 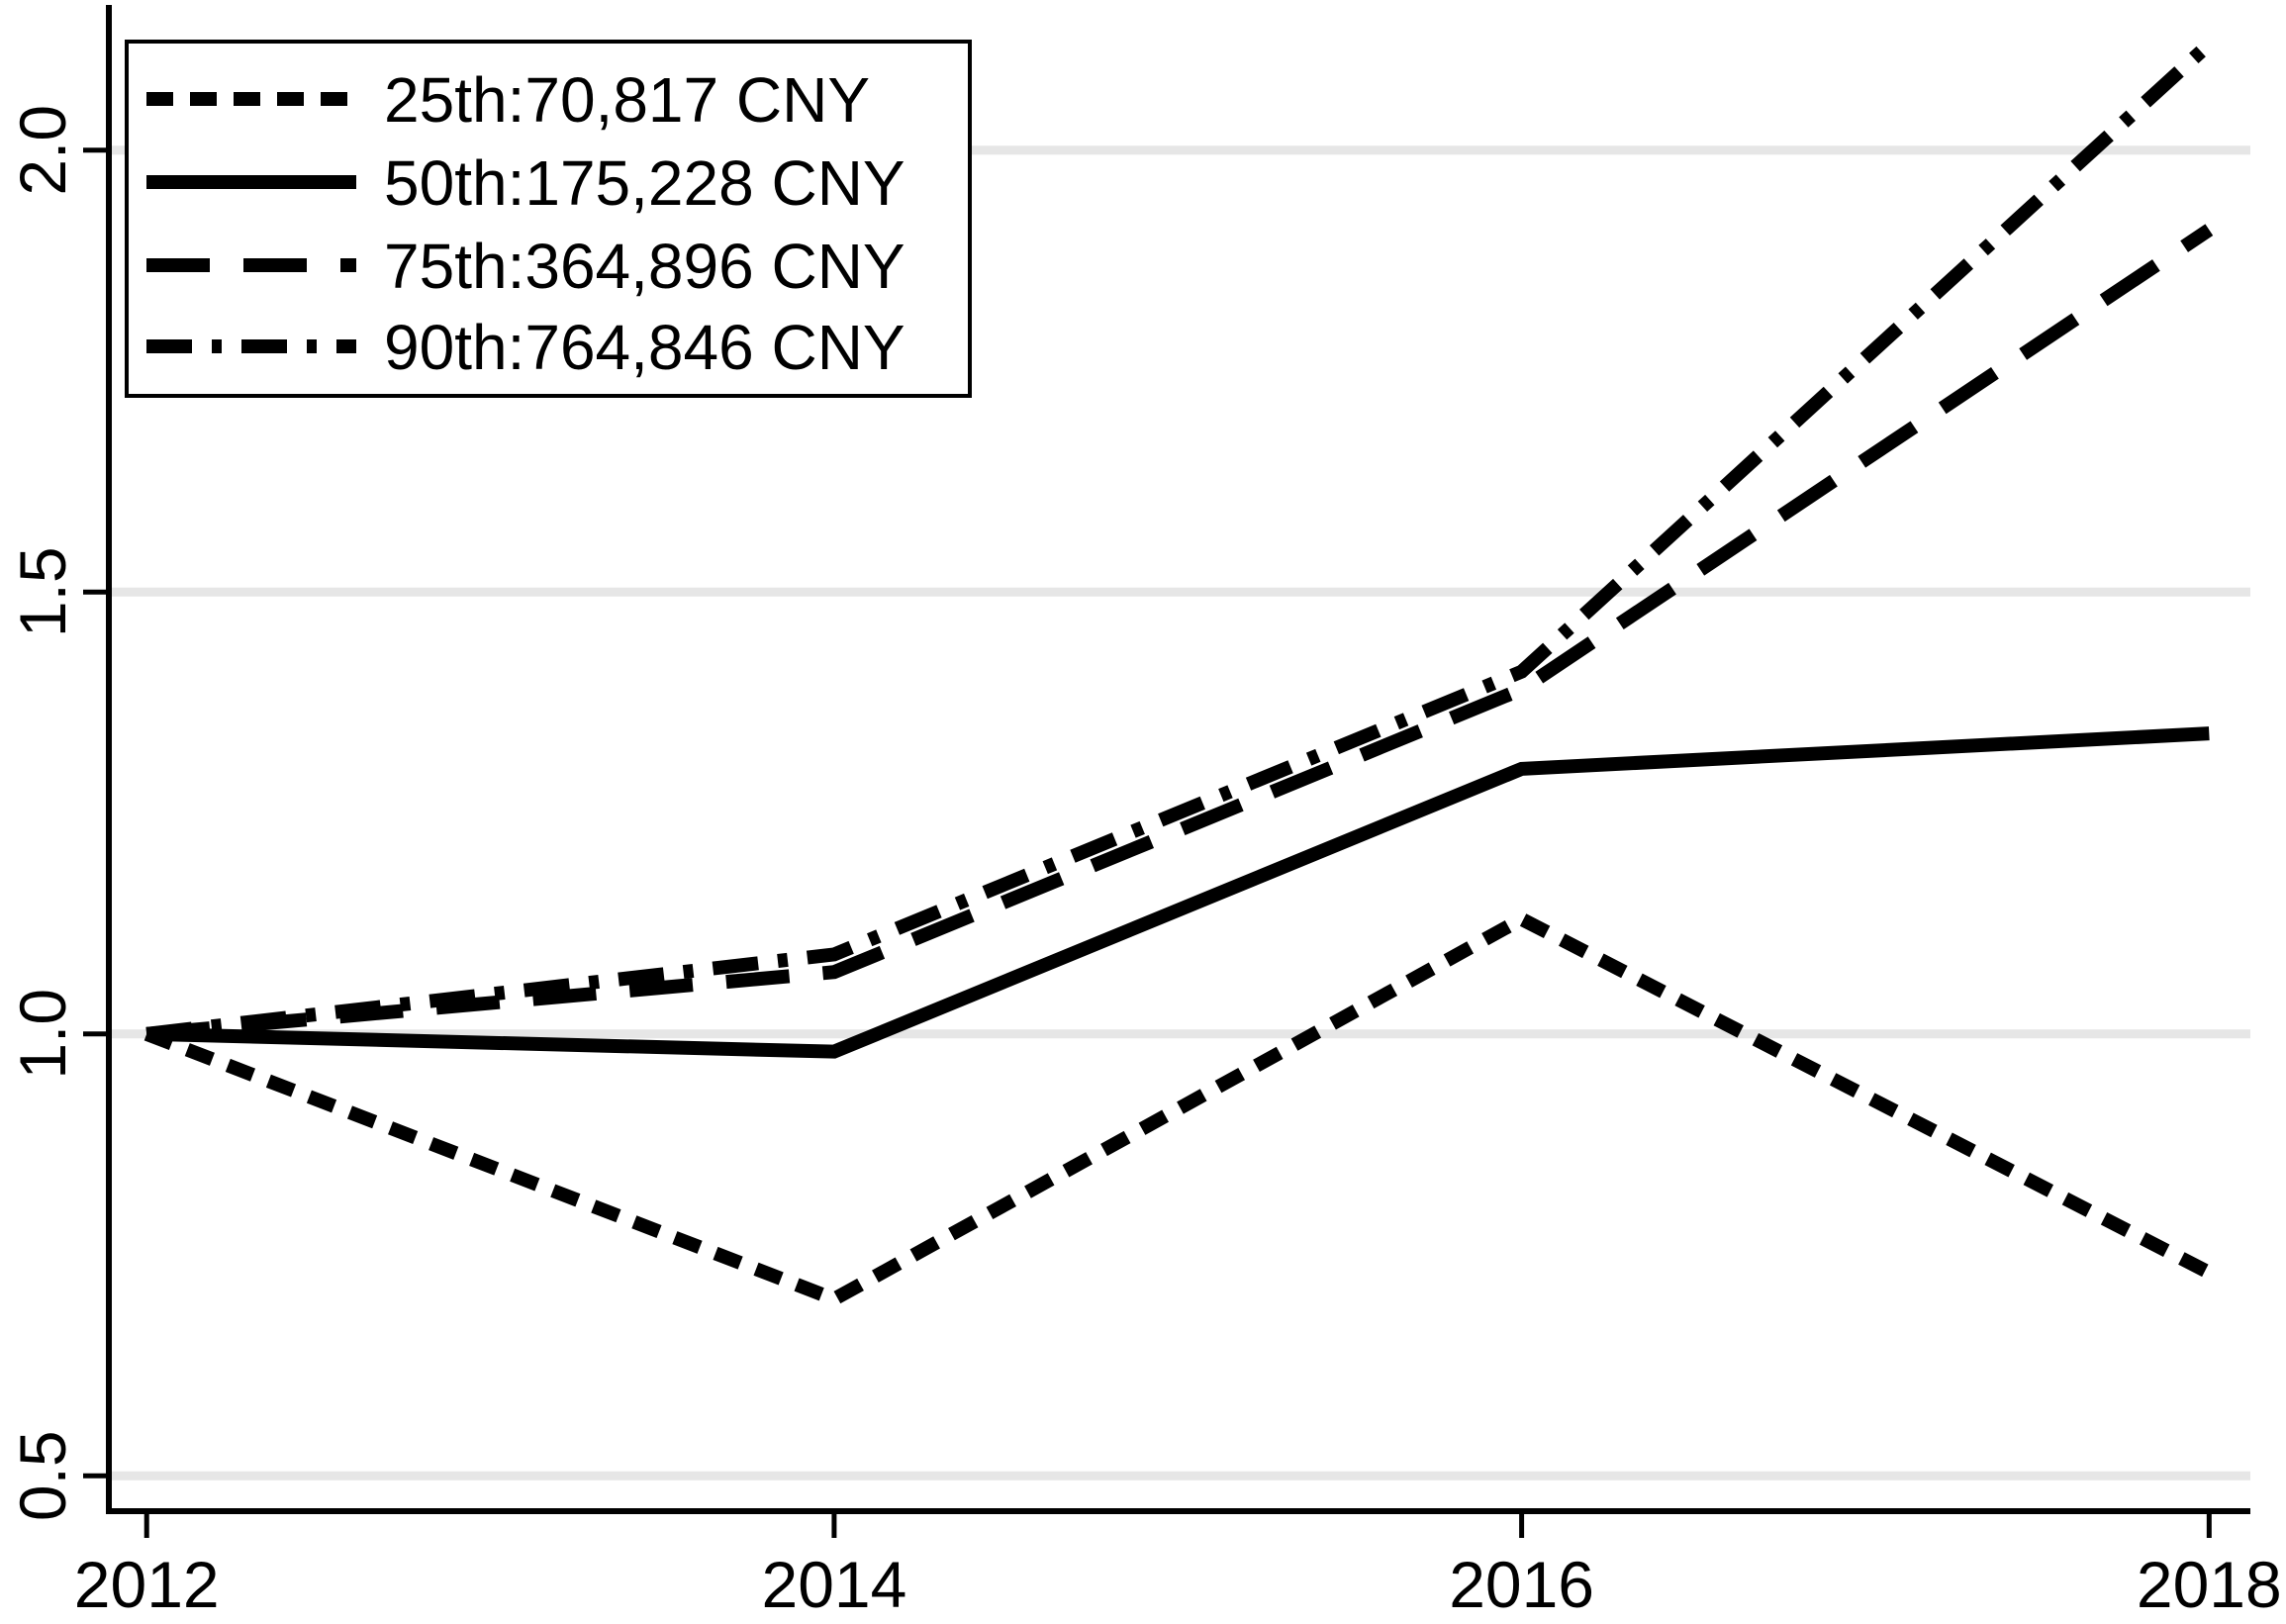 I want to click on legend-box, so click(x=548, y=219).